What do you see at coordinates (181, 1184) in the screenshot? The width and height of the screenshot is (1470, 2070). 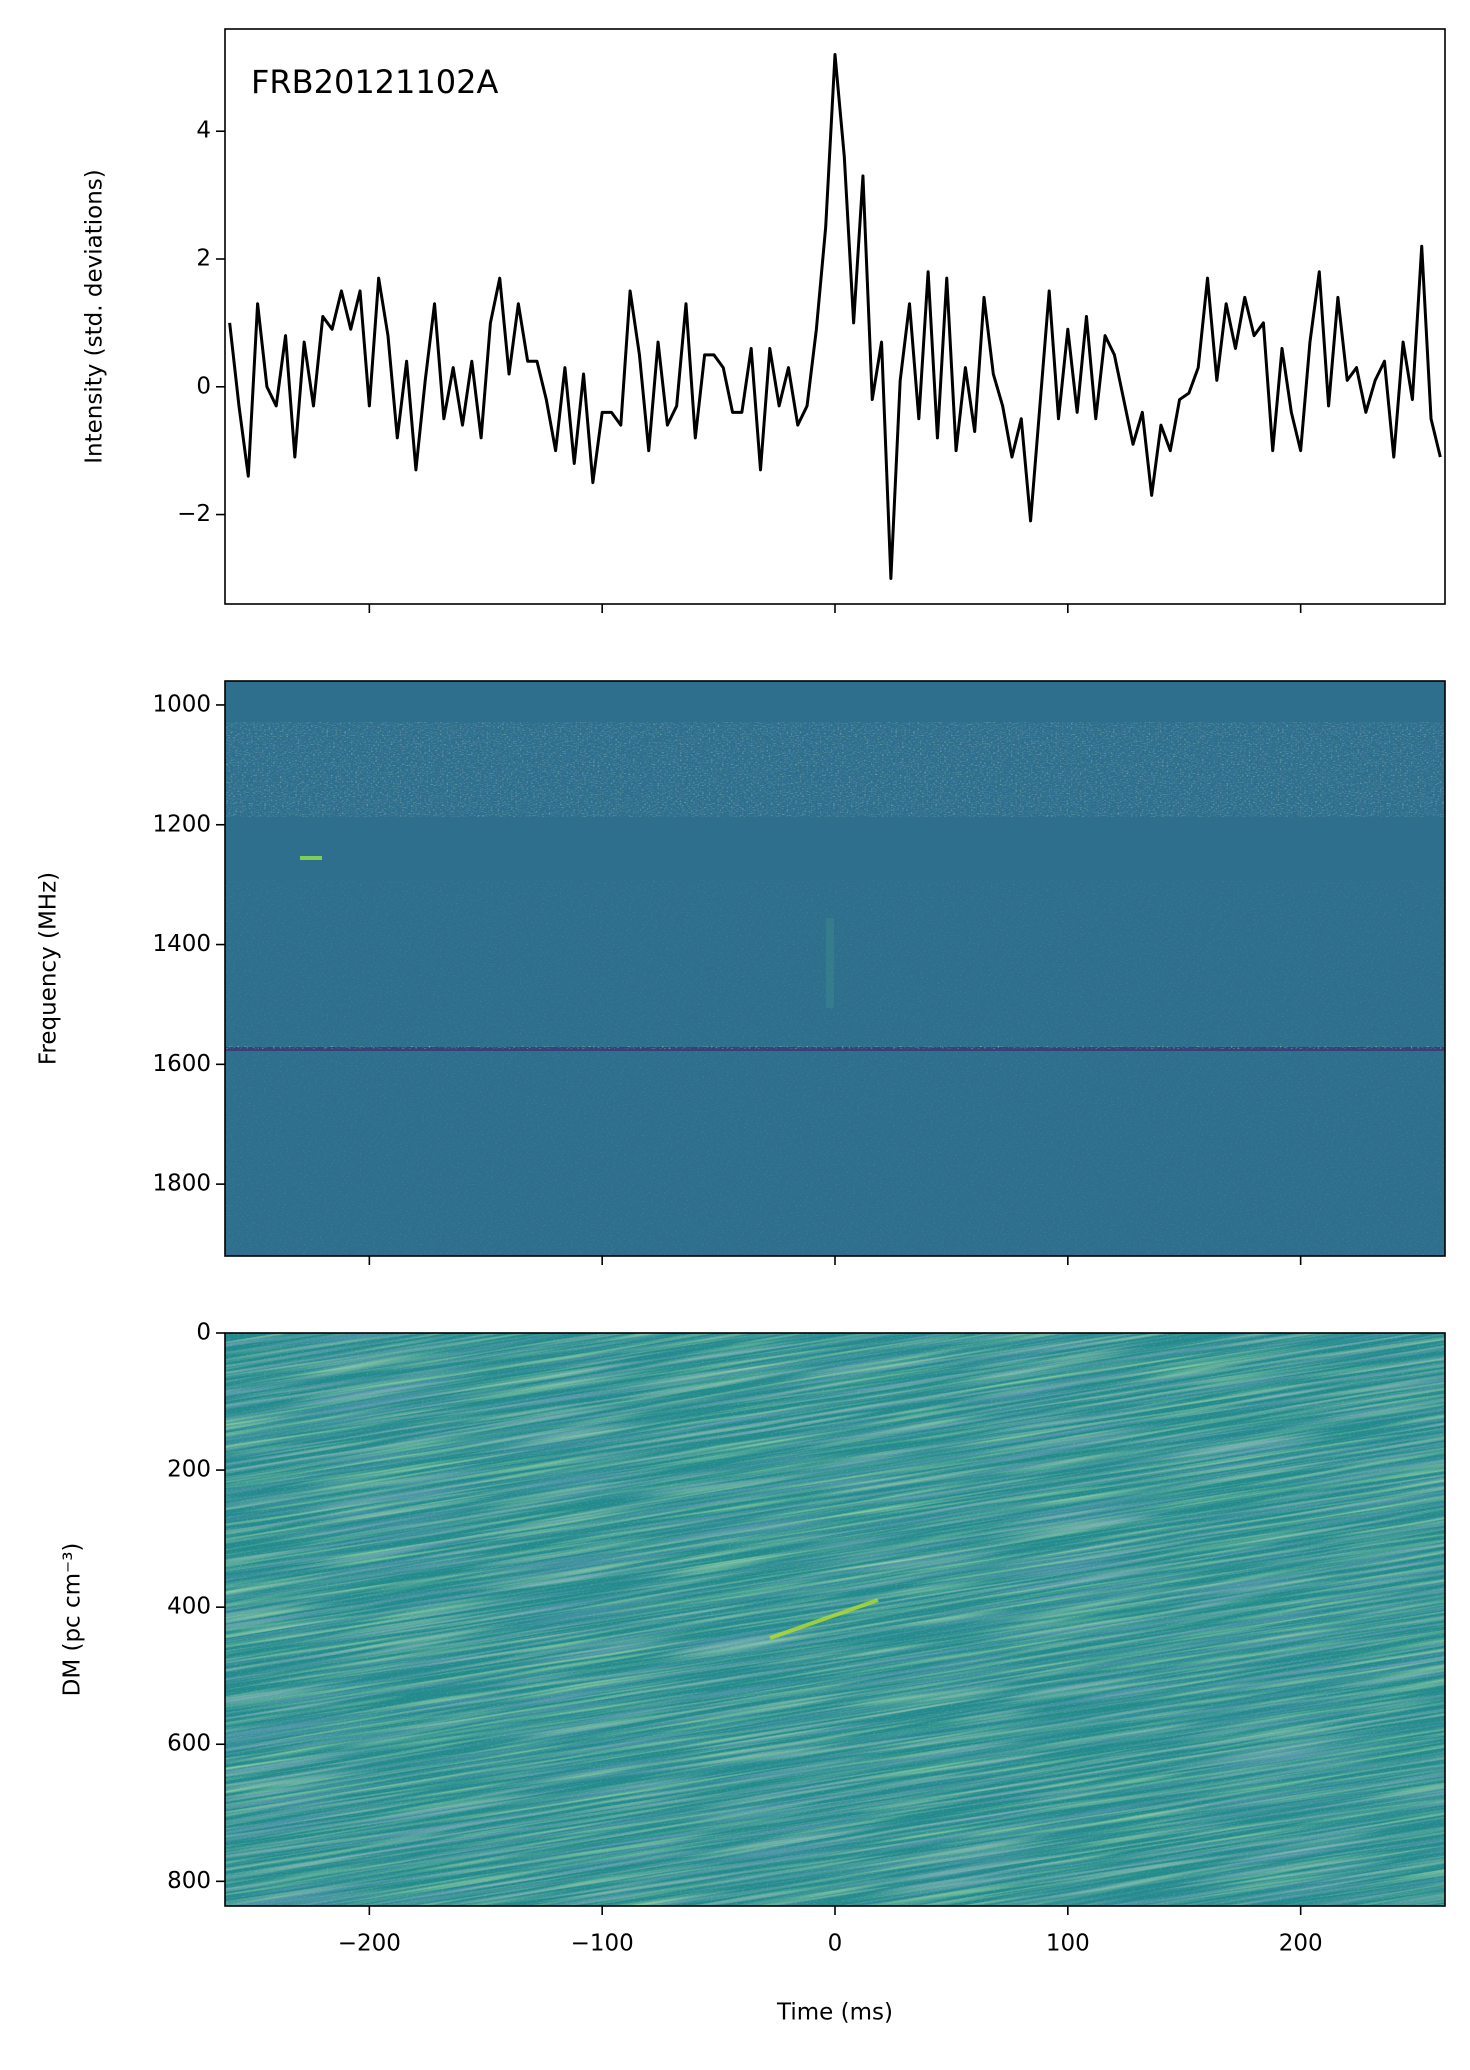 I see `y-tick-label: 1800` at bounding box center [181, 1184].